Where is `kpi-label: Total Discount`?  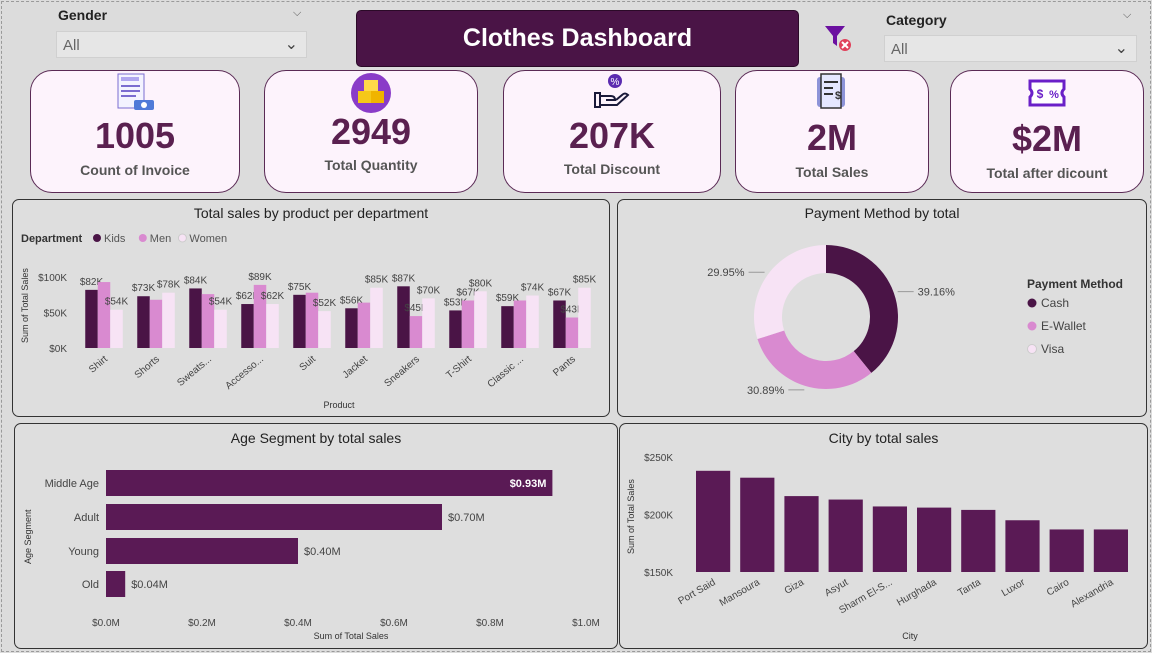 kpi-label: Total Discount is located at coordinates (612, 169).